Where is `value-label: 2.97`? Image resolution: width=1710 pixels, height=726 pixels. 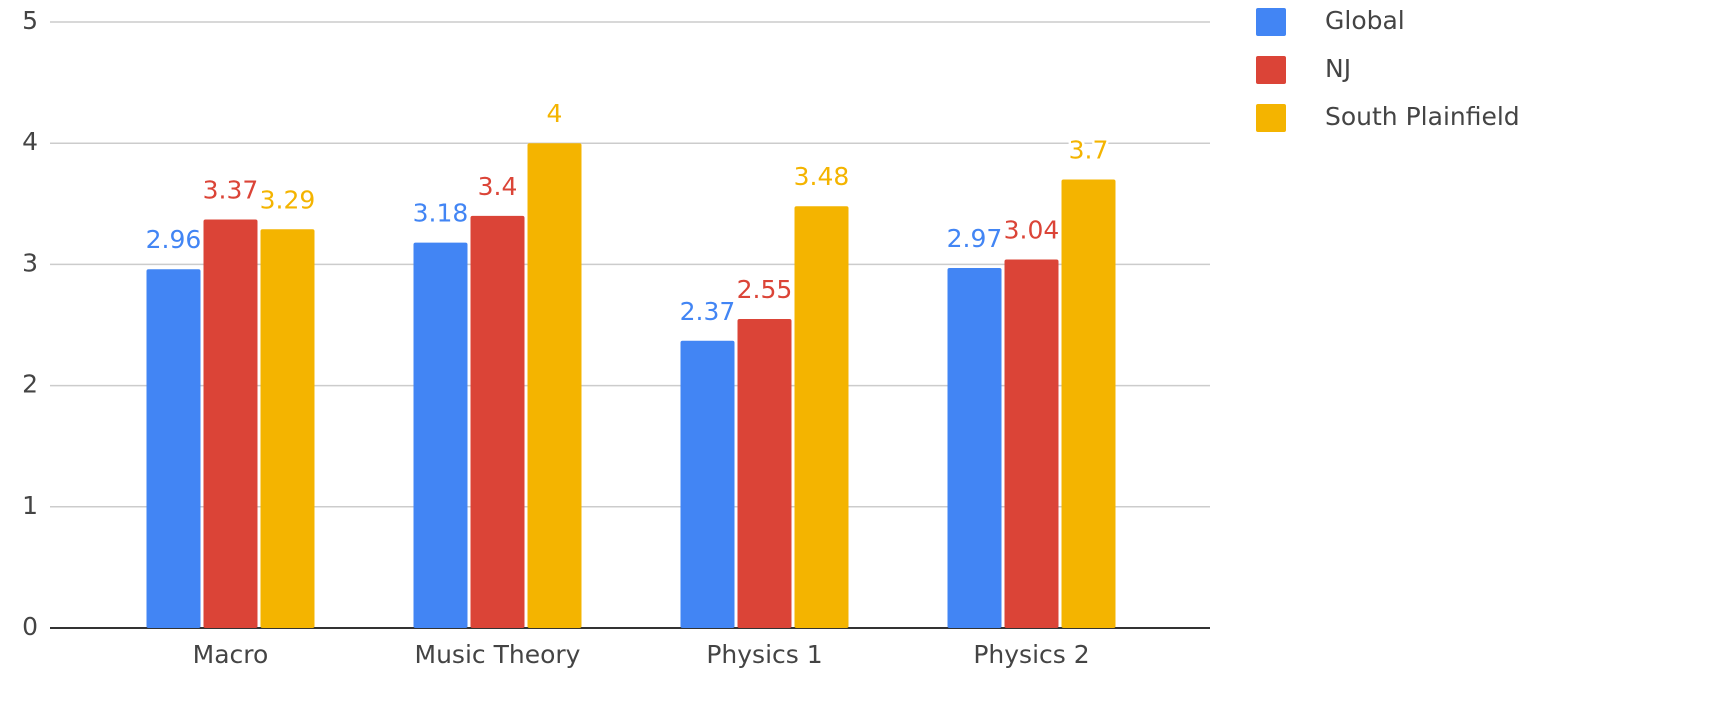
value-label: 2.97 is located at coordinates (975, 238).